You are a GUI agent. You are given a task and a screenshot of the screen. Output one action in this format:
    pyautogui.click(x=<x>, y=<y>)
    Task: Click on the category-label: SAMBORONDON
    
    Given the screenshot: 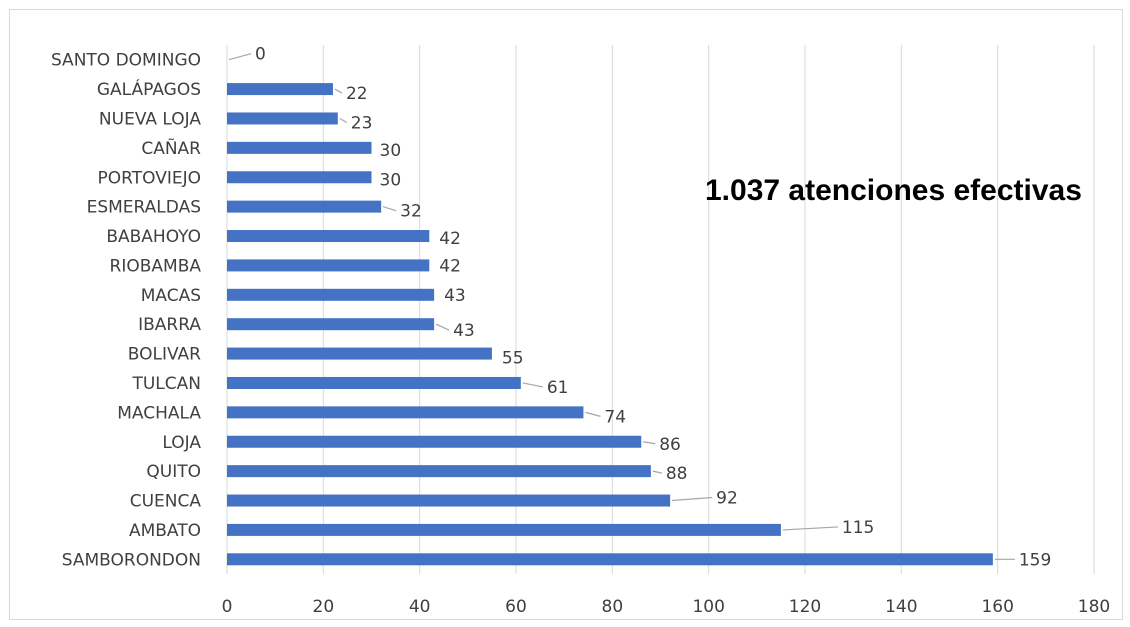 What is the action you would take?
    pyautogui.click(x=131, y=560)
    